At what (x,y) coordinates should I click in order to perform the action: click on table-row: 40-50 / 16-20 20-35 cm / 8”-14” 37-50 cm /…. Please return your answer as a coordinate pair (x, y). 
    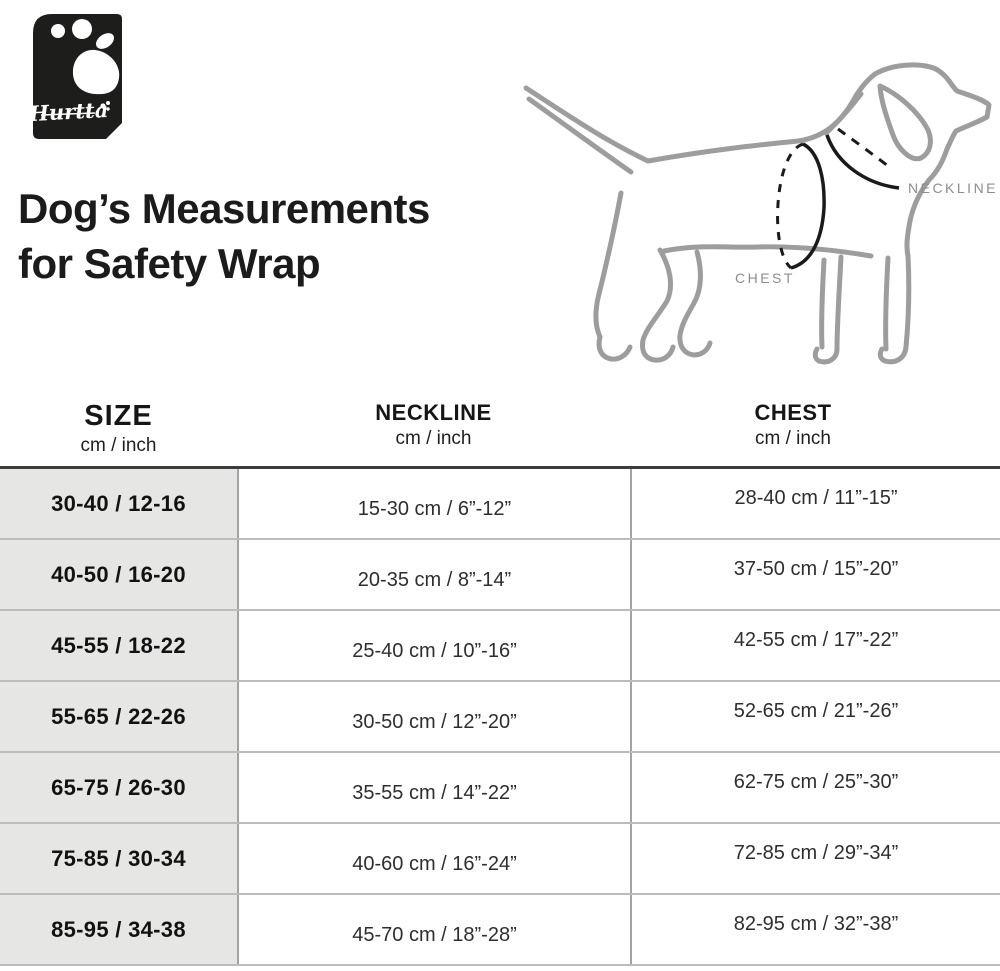
    Looking at the image, I should click on (500, 575).